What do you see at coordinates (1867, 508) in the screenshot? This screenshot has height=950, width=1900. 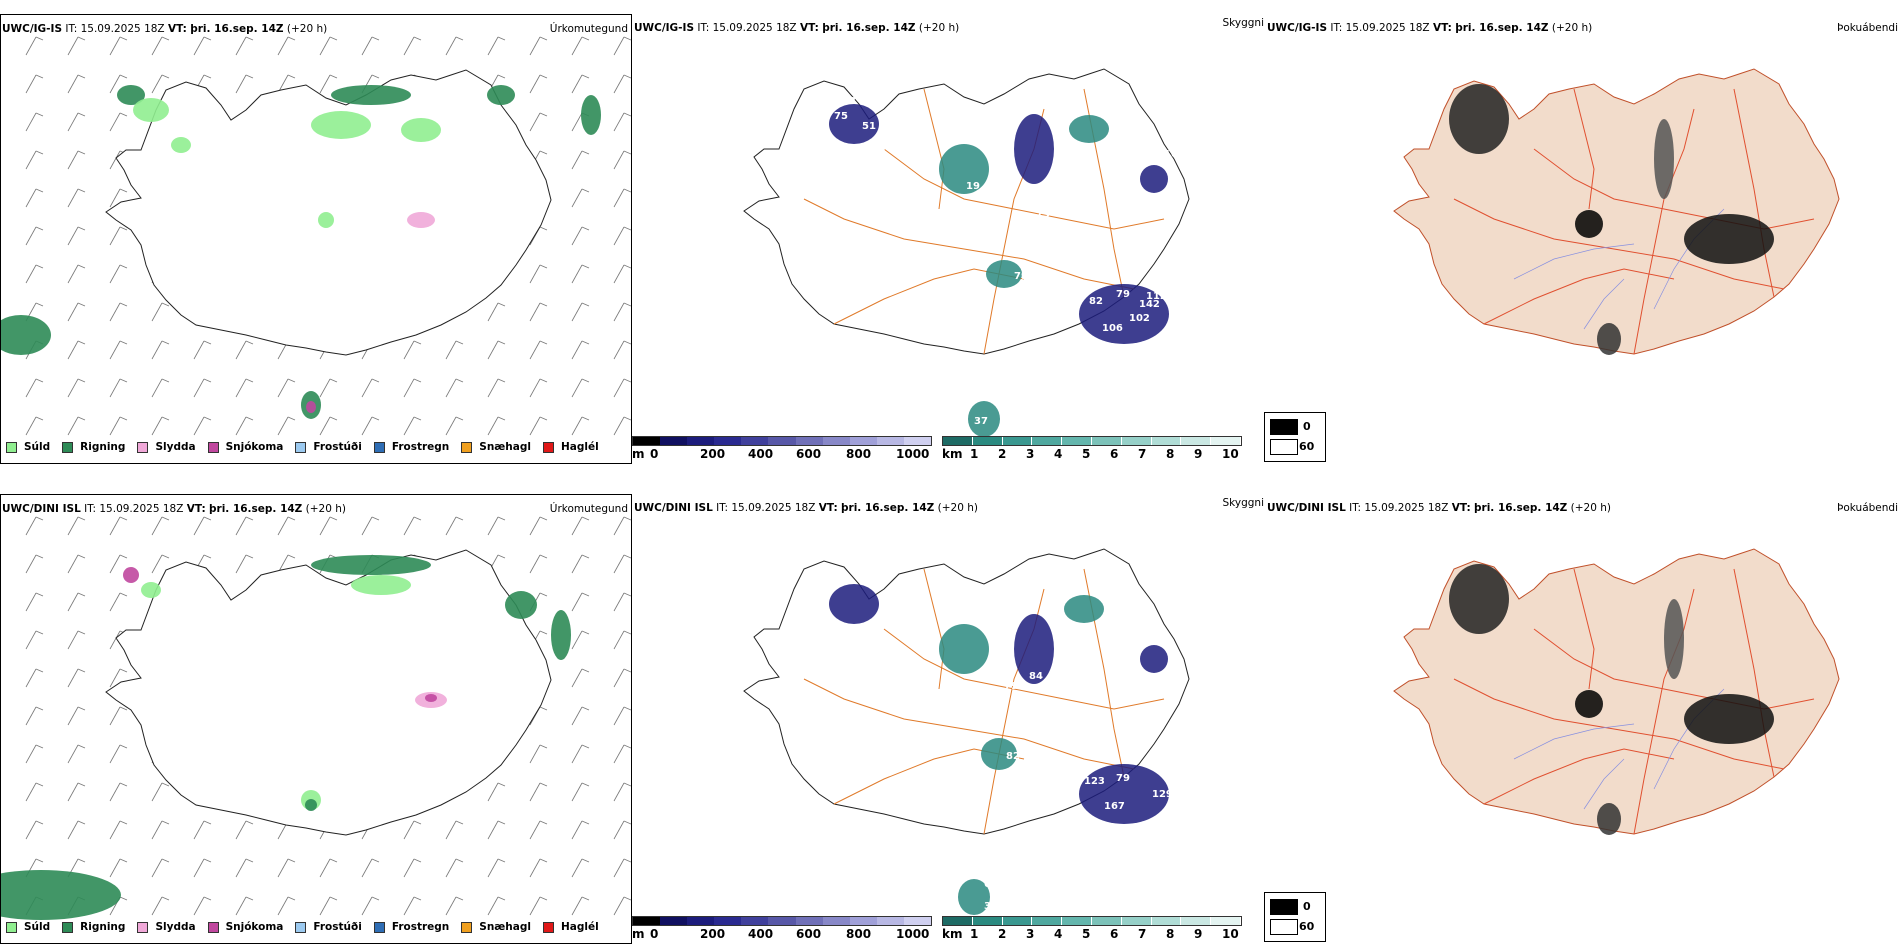 I see `fog-title: Þokuábendi` at bounding box center [1867, 508].